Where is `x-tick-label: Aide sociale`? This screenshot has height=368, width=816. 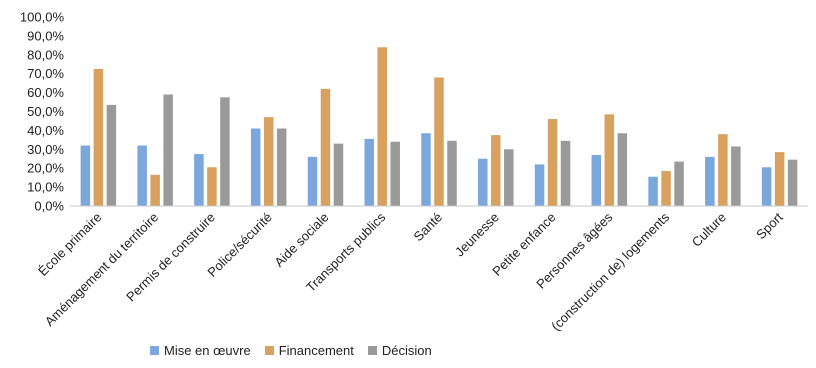 x-tick-label: Aide sociale is located at coordinates (301, 240).